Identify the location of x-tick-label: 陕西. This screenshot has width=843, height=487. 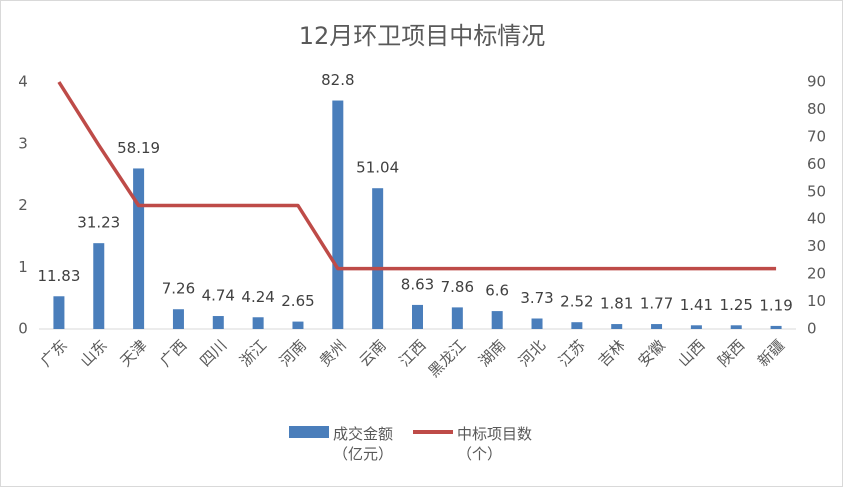
(731, 353).